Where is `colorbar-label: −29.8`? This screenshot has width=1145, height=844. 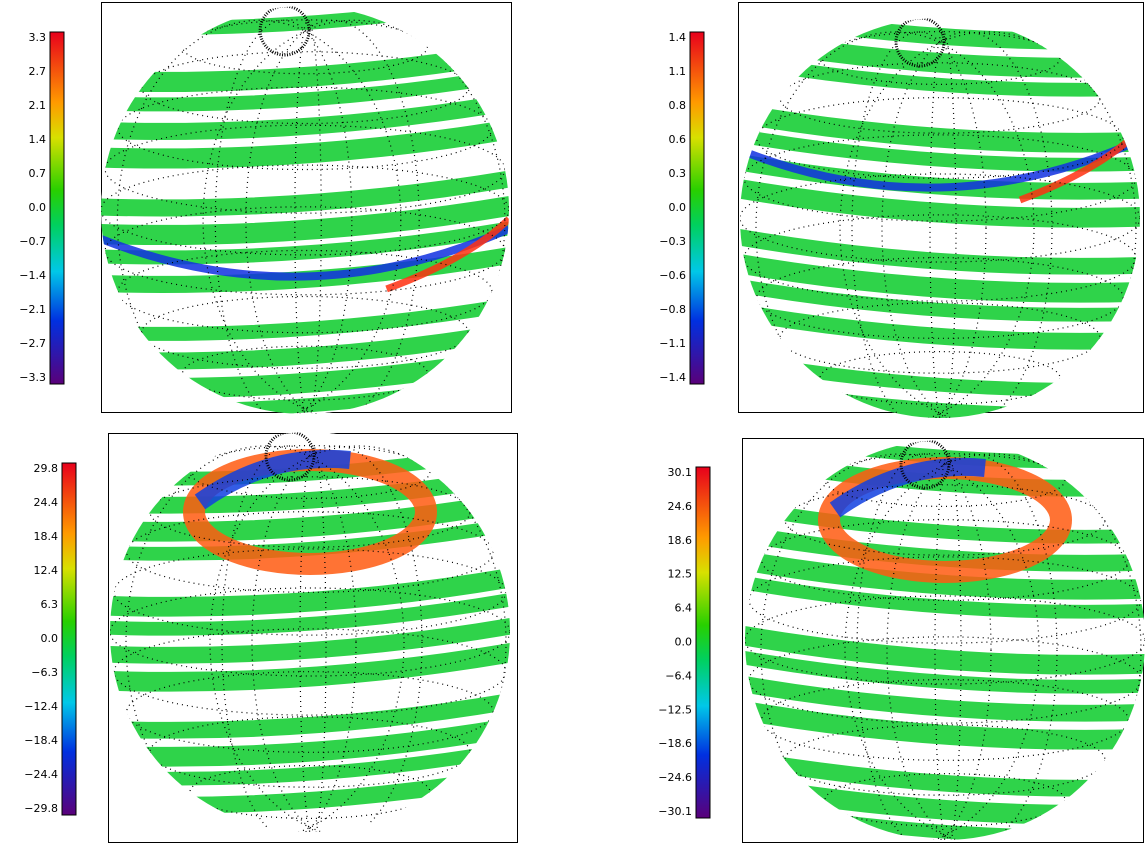
colorbar-label: −29.8 is located at coordinates (41, 808).